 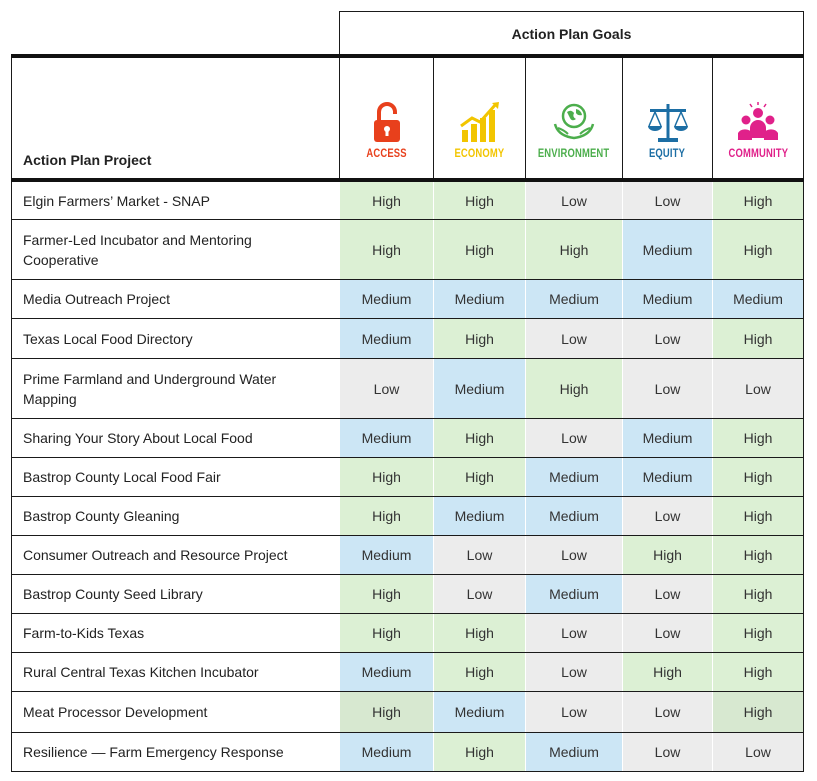 What do you see at coordinates (175, 555) in the screenshot?
I see `project-name-cell: Consumer Outreach and Resource Project` at bounding box center [175, 555].